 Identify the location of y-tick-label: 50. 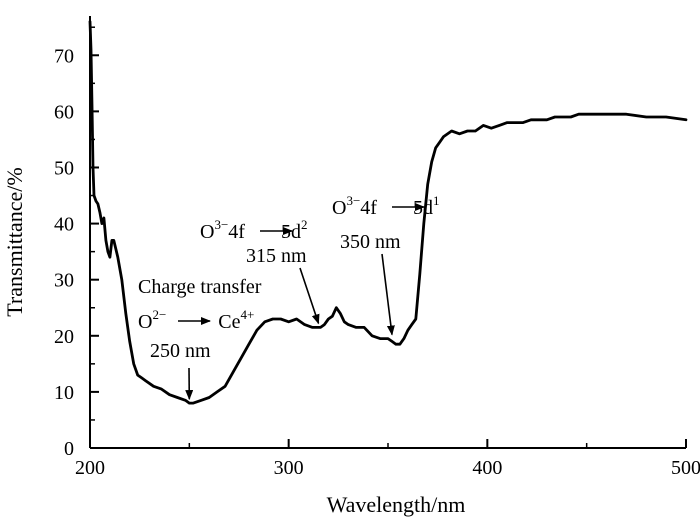
(64, 168).